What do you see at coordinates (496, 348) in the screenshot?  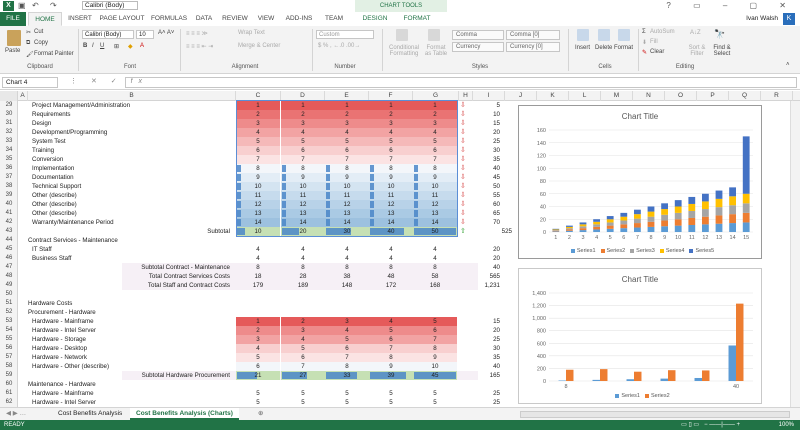 I see `row-total: 30` at bounding box center [496, 348].